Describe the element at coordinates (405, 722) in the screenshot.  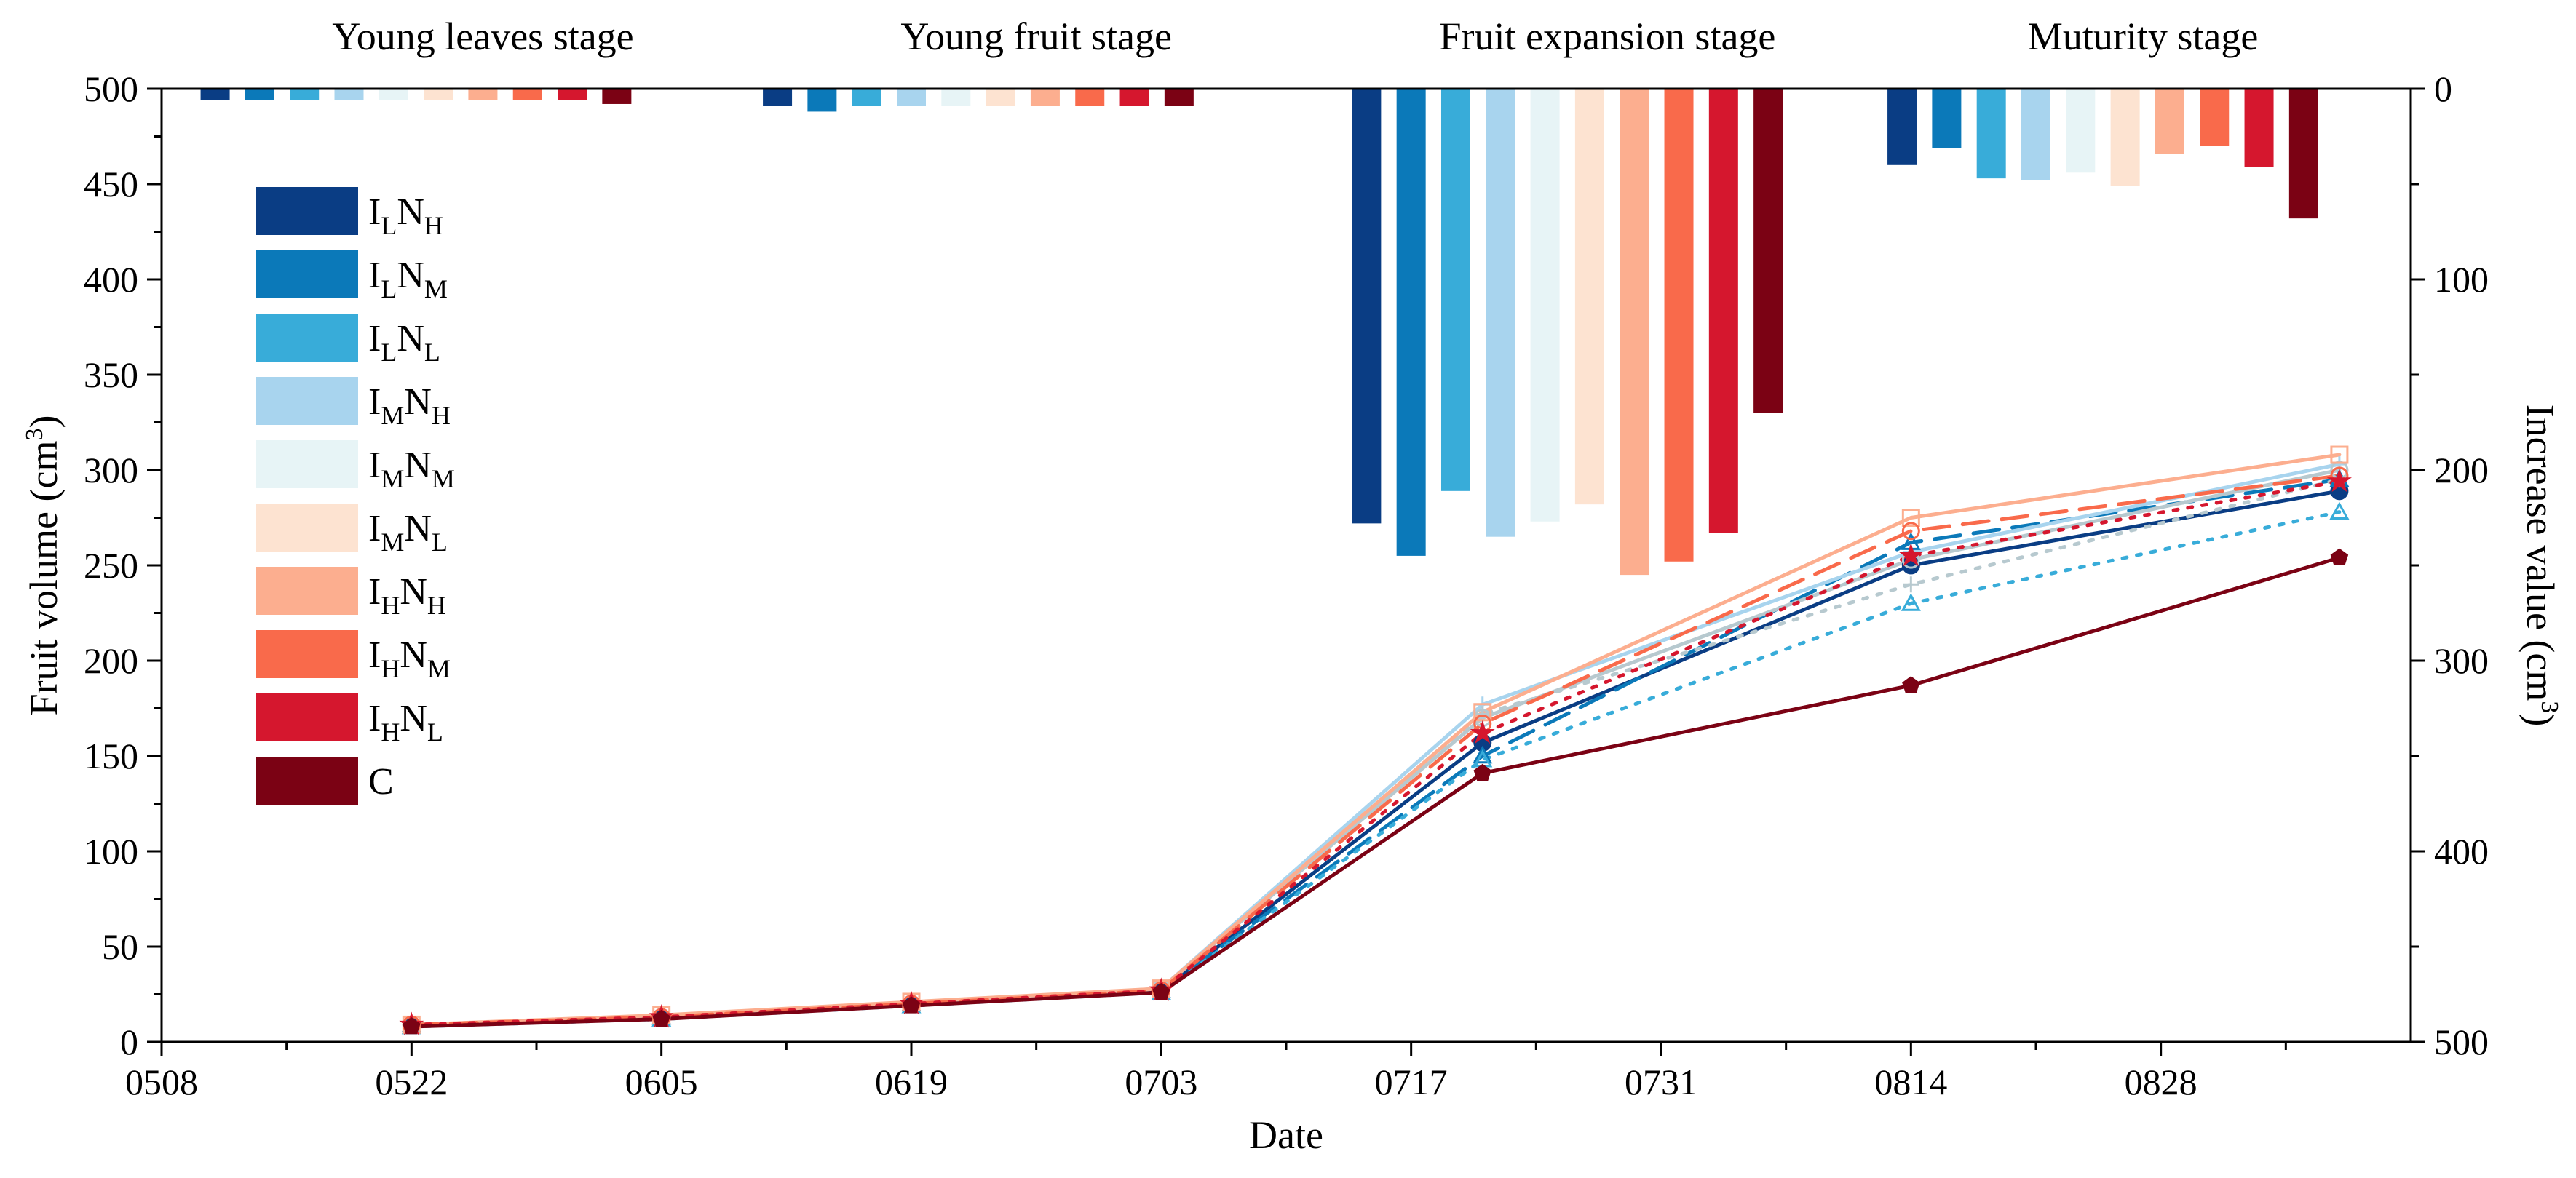
I see `legend-label: IHNL` at that location.